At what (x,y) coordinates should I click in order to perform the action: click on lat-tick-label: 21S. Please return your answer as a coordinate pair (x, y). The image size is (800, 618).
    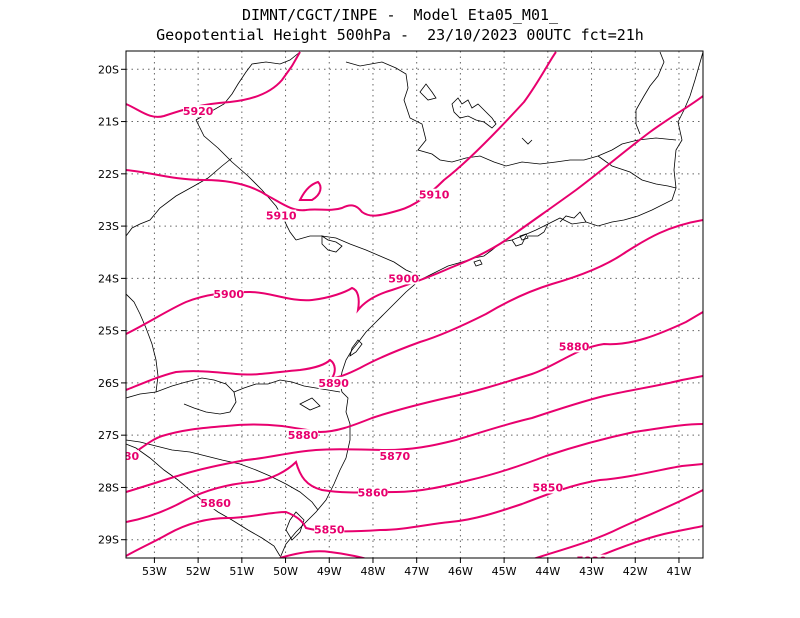
    Looking at the image, I should click on (108, 122).